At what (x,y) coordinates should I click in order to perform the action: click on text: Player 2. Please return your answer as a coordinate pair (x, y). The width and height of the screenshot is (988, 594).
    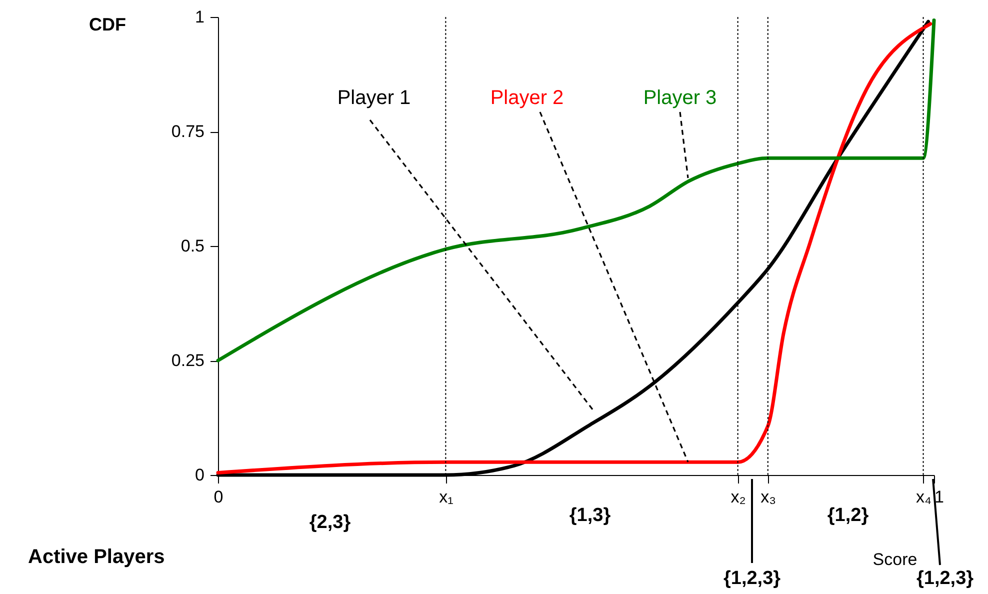
    Looking at the image, I should click on (527, 98).